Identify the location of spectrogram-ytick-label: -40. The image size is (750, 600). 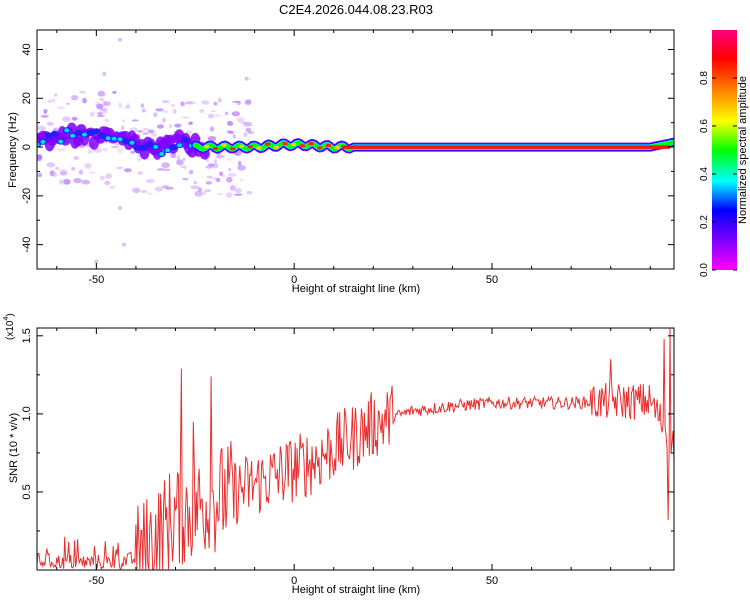
(27, 245).